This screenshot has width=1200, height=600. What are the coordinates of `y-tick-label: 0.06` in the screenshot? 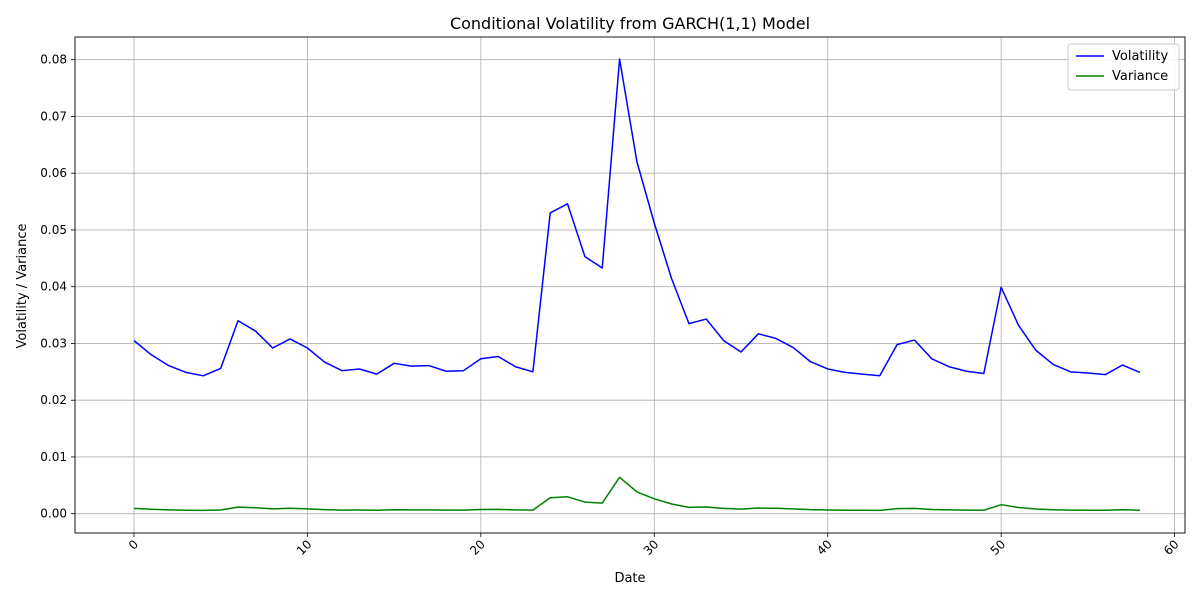 It's located at (53, 173).